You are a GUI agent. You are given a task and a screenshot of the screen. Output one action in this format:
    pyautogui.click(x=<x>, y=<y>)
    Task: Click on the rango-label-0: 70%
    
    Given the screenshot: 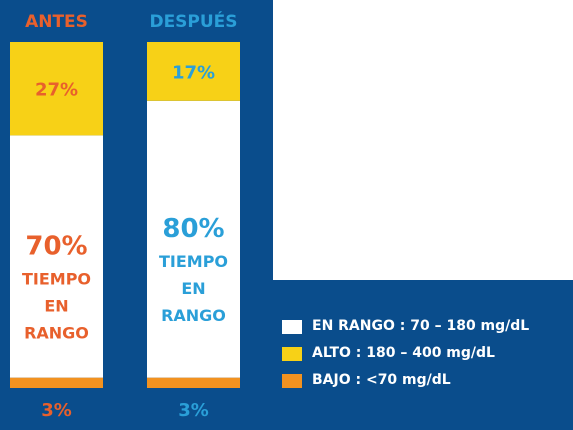 What is the action you would take?
    pyautogui.click(x=56, y=247)
    